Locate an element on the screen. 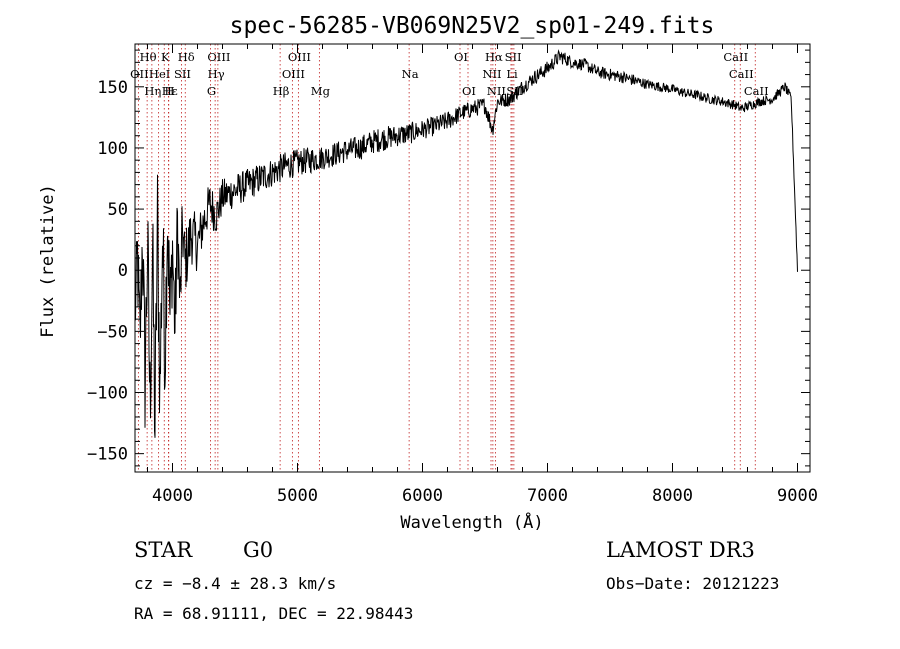 The image size is (900, 649). y-axis-label: Flux (relative) is located at coordinates (48, 261).